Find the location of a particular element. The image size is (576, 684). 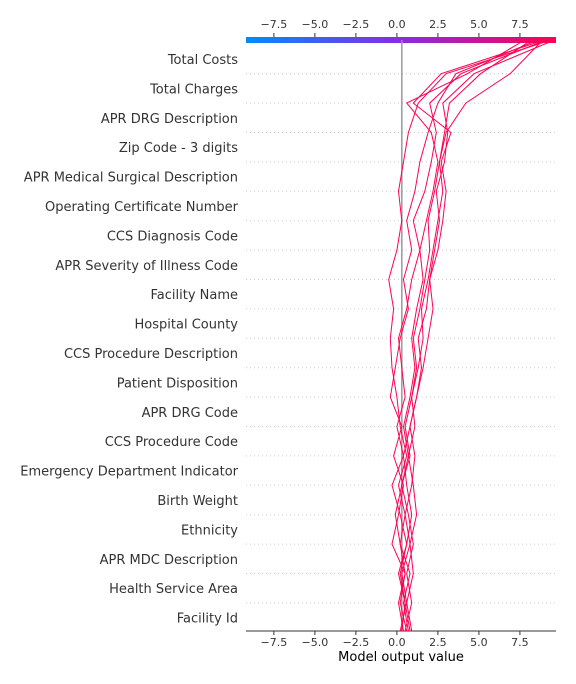

x-axis-title: Model output value is located at coordinates (401, 657).